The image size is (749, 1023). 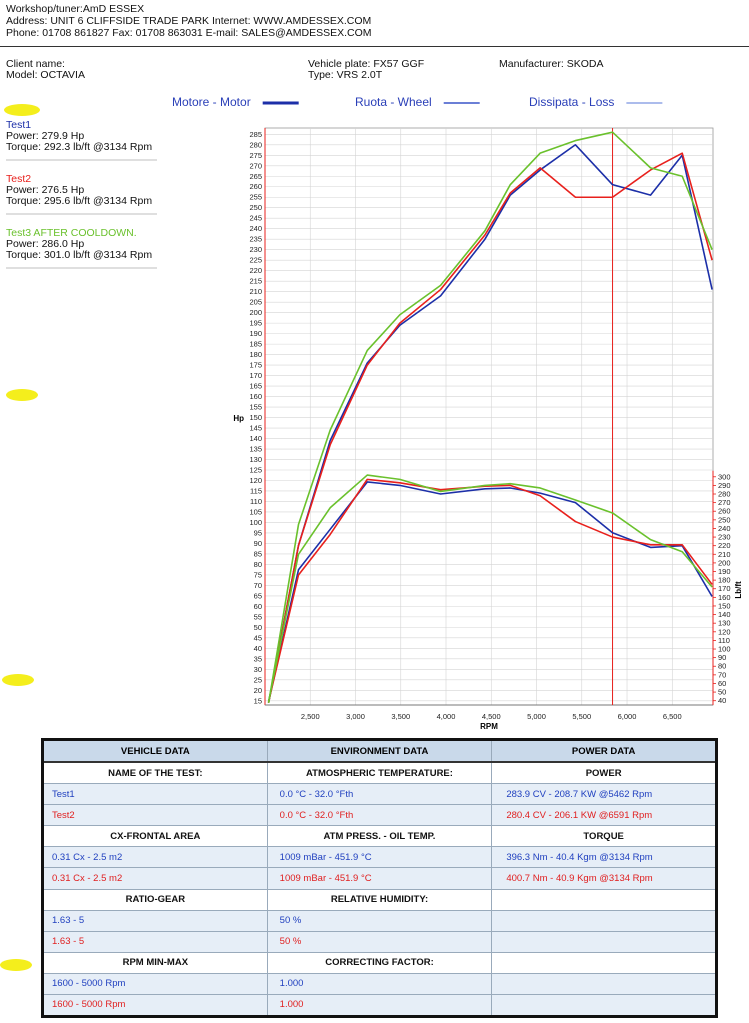 I want to click on y-tick-label: 285, so click(x=255, y=134).